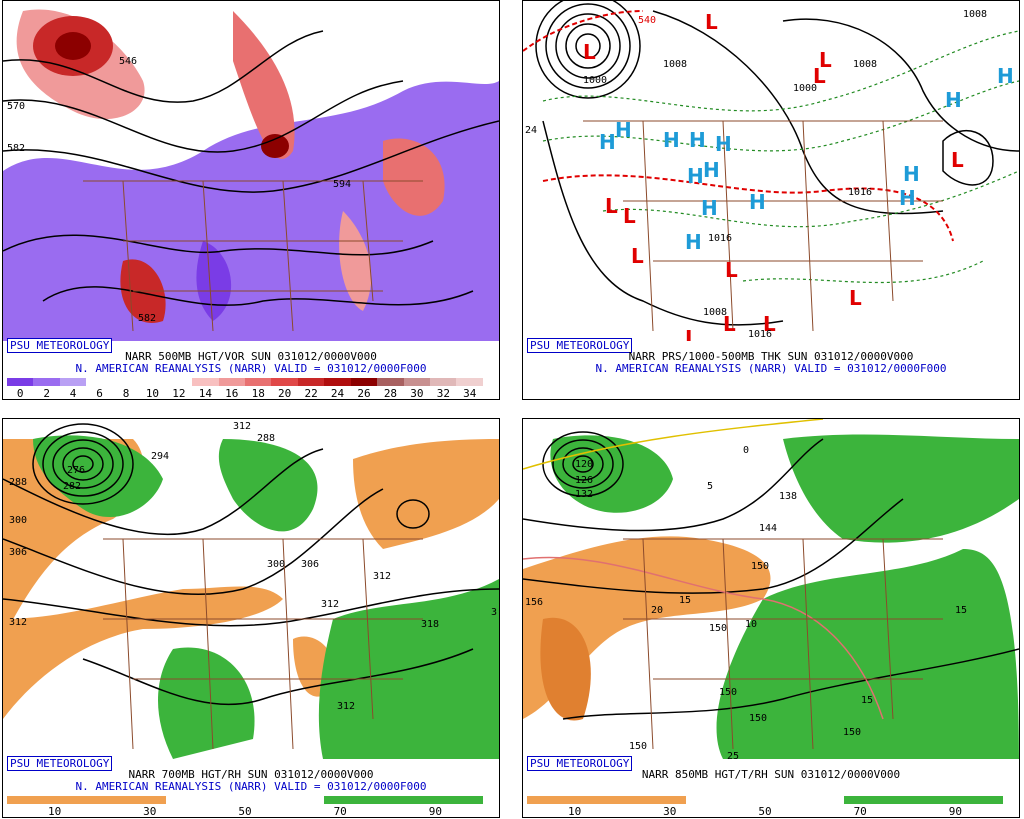  I want to click on colorbar-tick-label: 4, so click(73, 393).